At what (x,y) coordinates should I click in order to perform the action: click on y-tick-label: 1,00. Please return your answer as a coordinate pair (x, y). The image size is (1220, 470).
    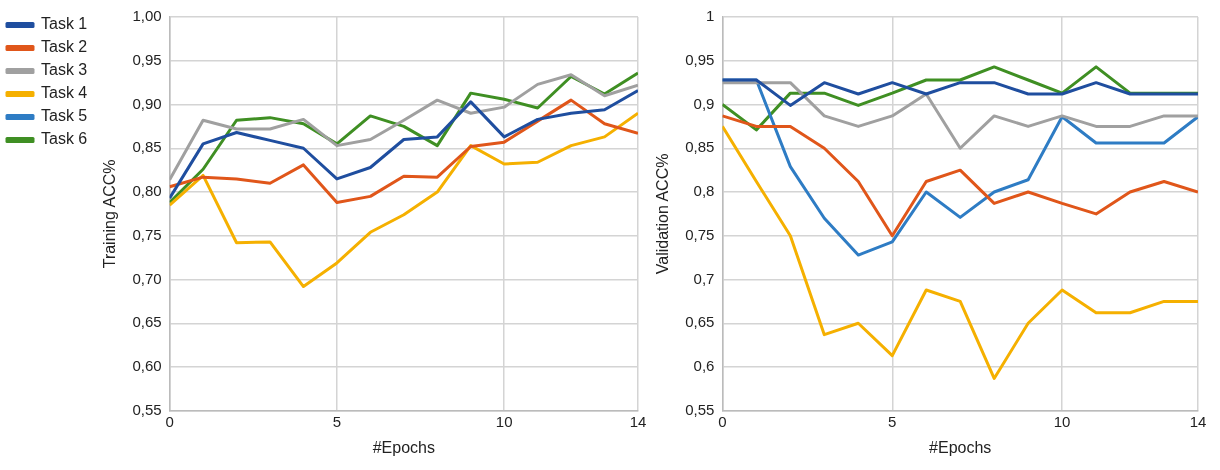
    Looking at the image, I should click on (147, 16).